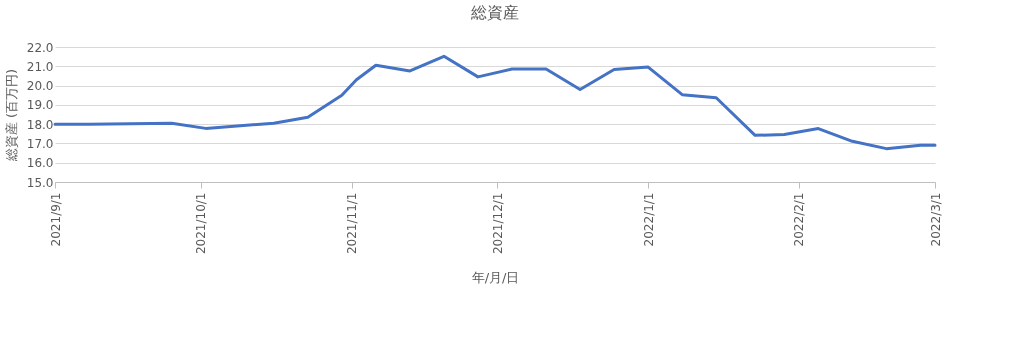 The image size is (1024, 360). What do you see at coordinates (40, 124) in the screenshot?
I see `y-tick-label: 18.0` at bounding box center [40, 124].